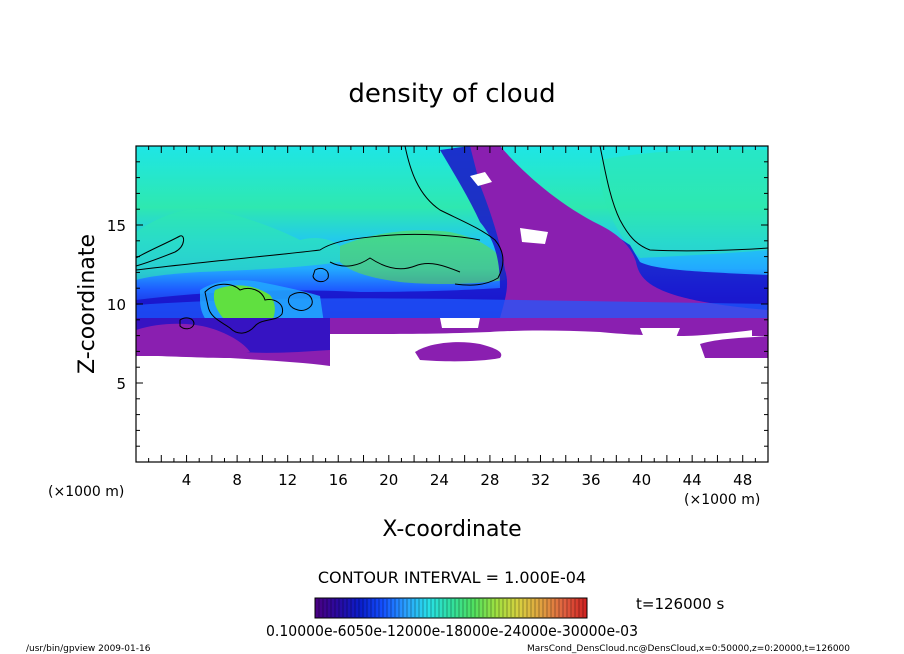  What do you see at coordinates (121, 384) in the screenshot?
I see `y-tick-label: 5` at bounding box center [121, 384].